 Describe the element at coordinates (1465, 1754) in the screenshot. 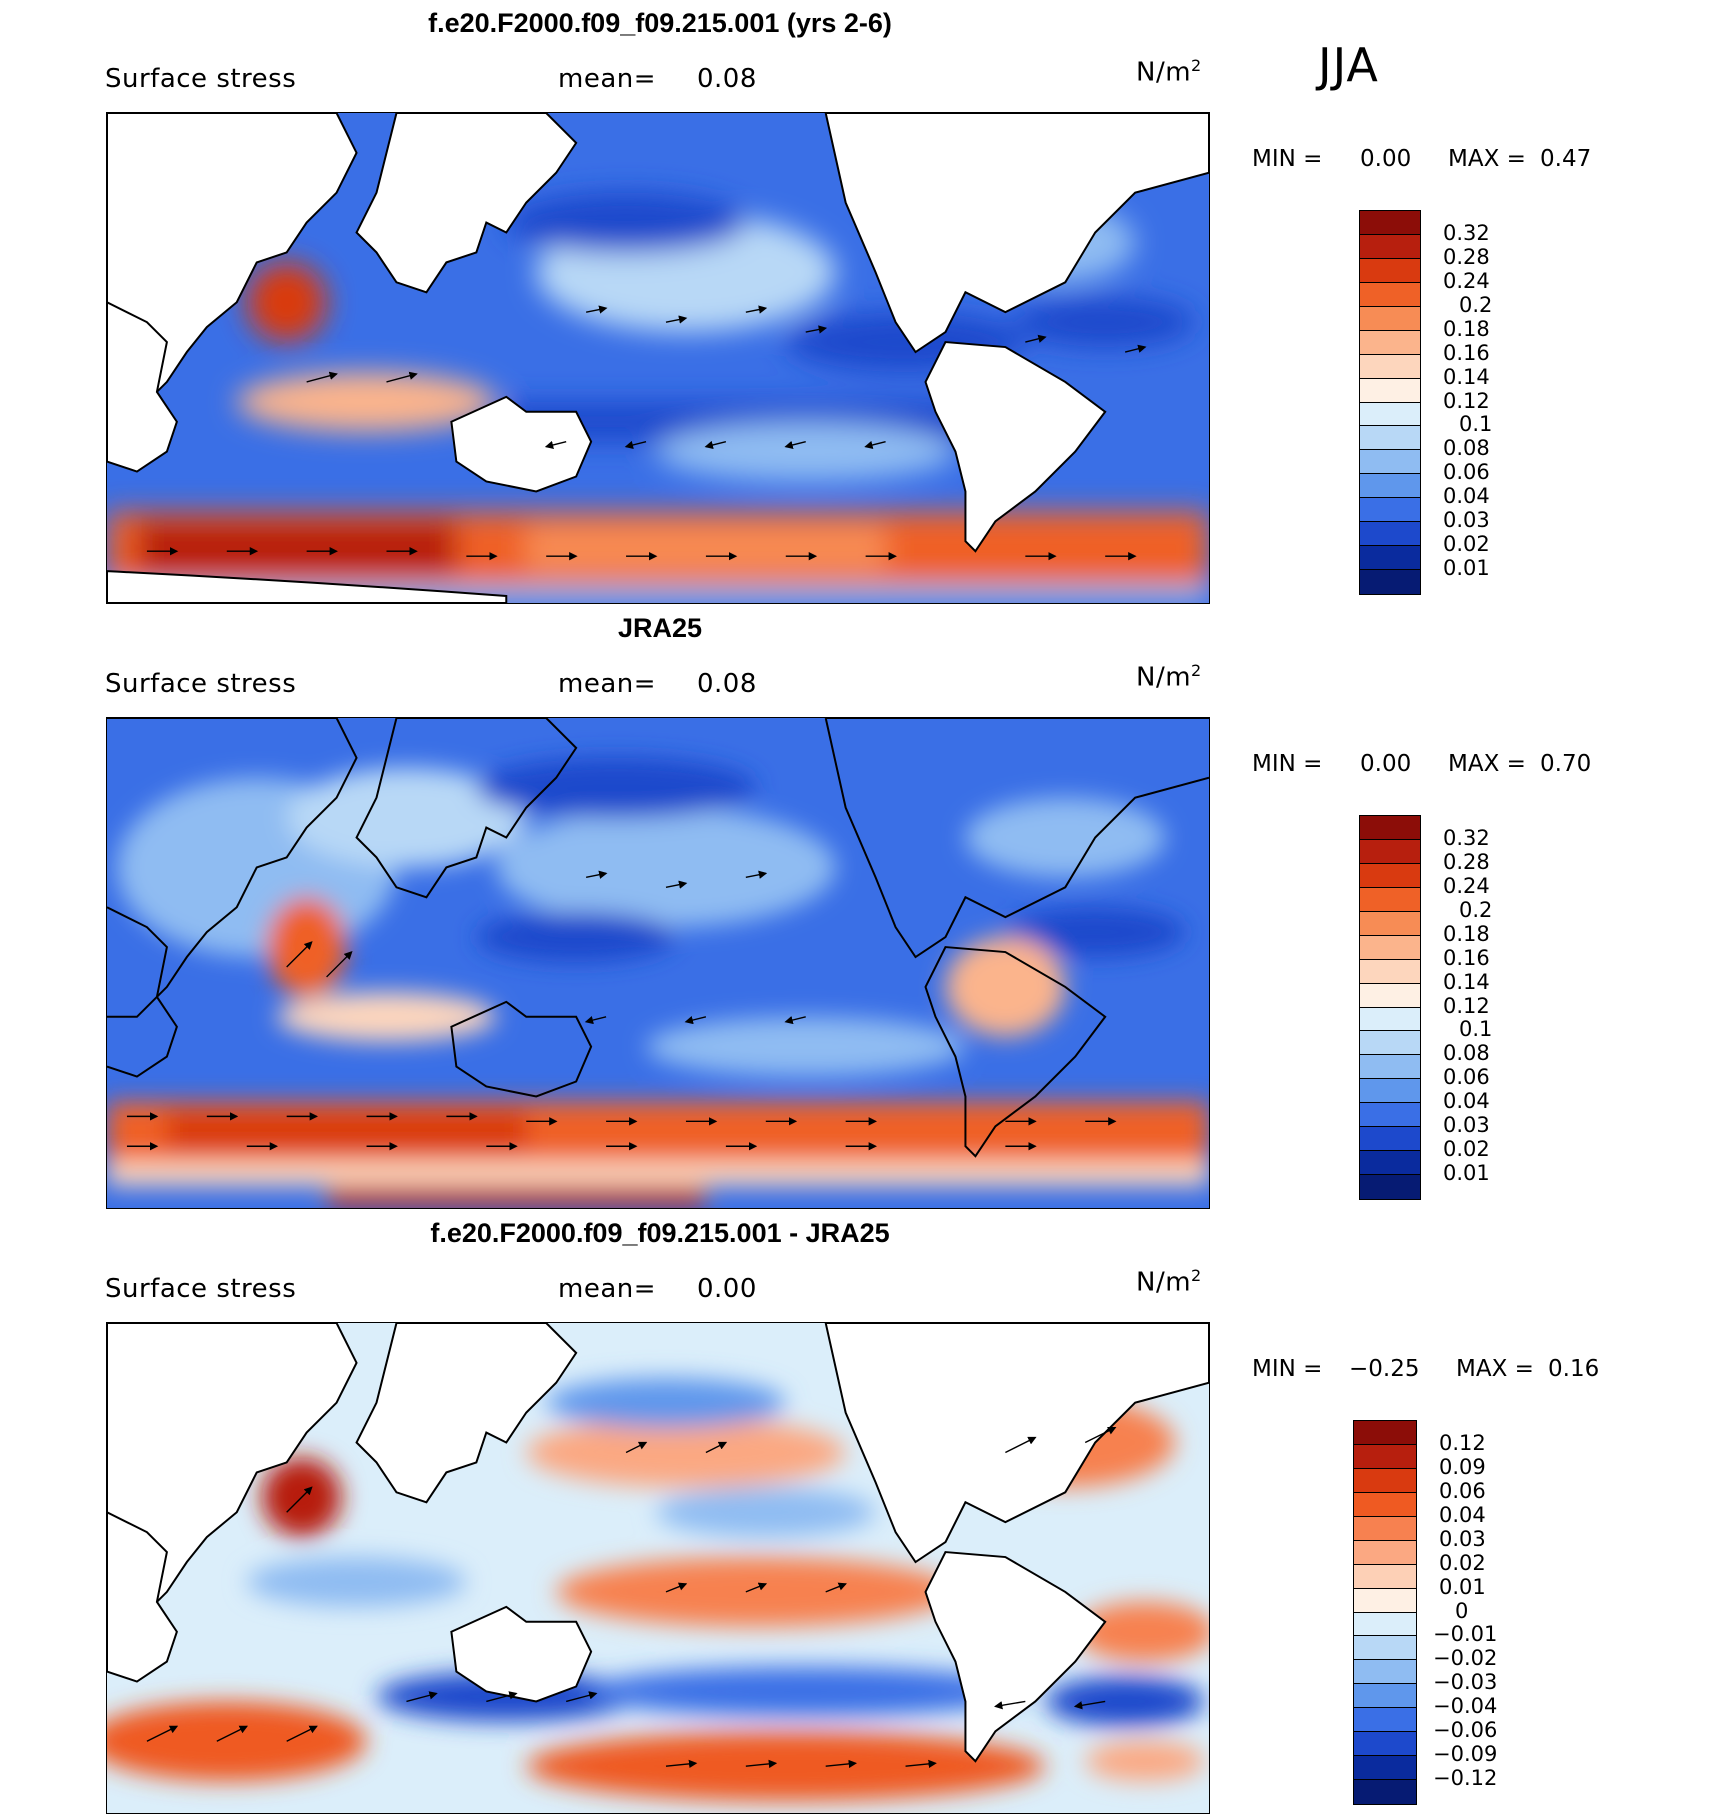

I see `colorbar-tick-label: −0.09` at that location.